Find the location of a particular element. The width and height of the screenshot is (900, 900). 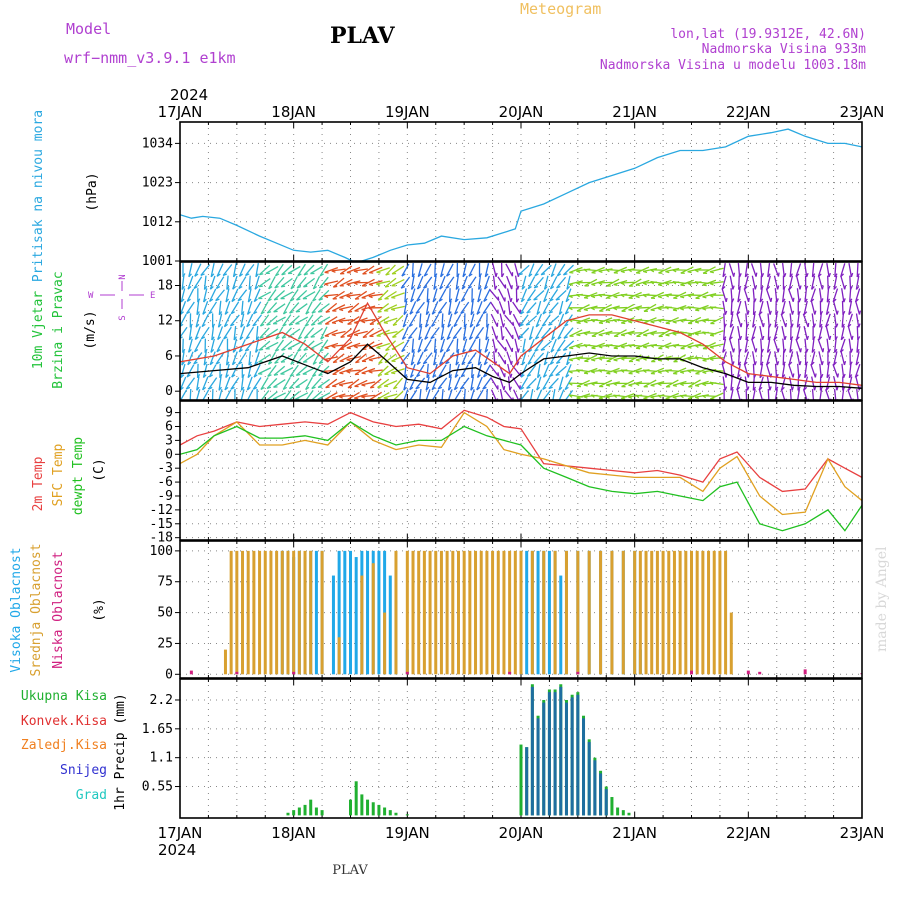

bar-niska-oblacnost is located at coordinates (691, 672).